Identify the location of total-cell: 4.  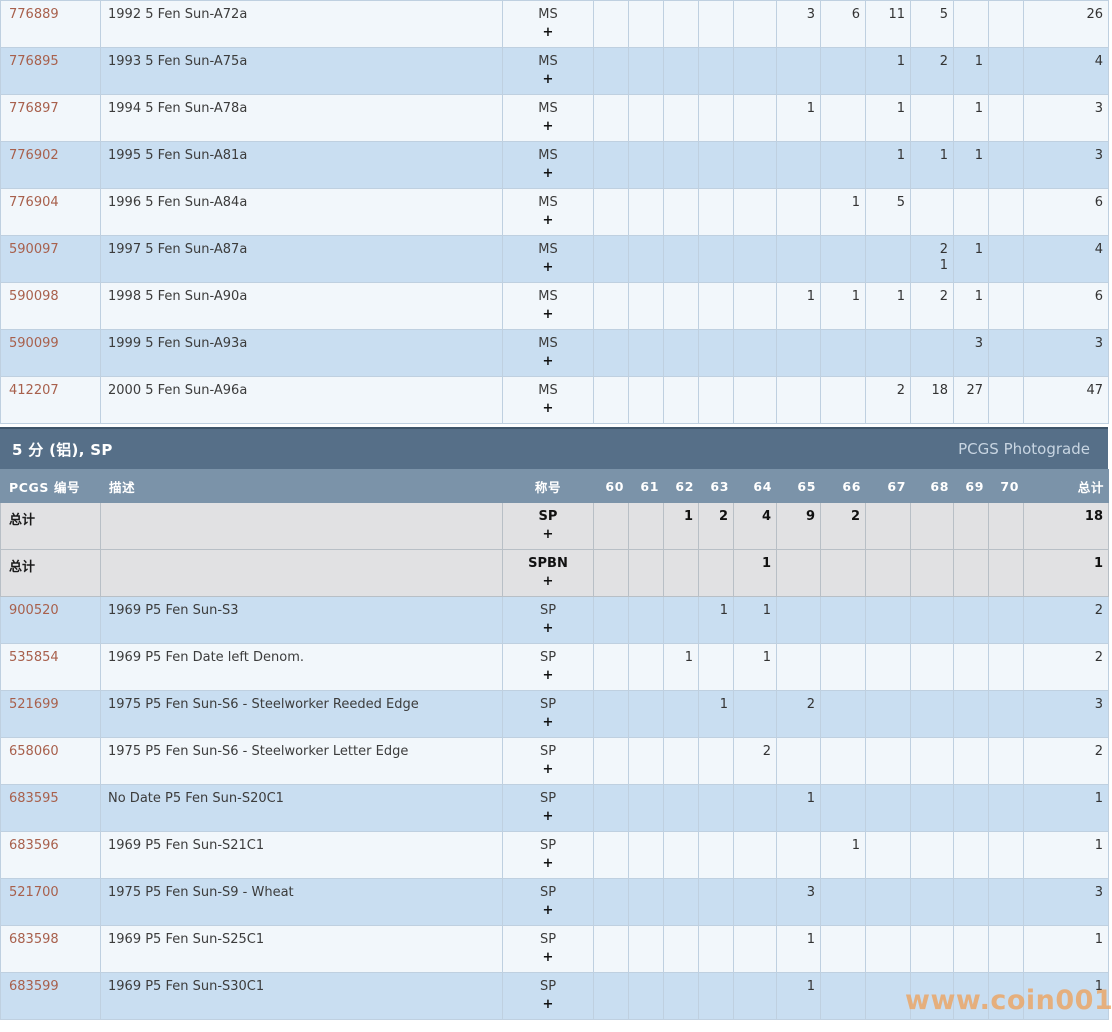
(1066, 71).